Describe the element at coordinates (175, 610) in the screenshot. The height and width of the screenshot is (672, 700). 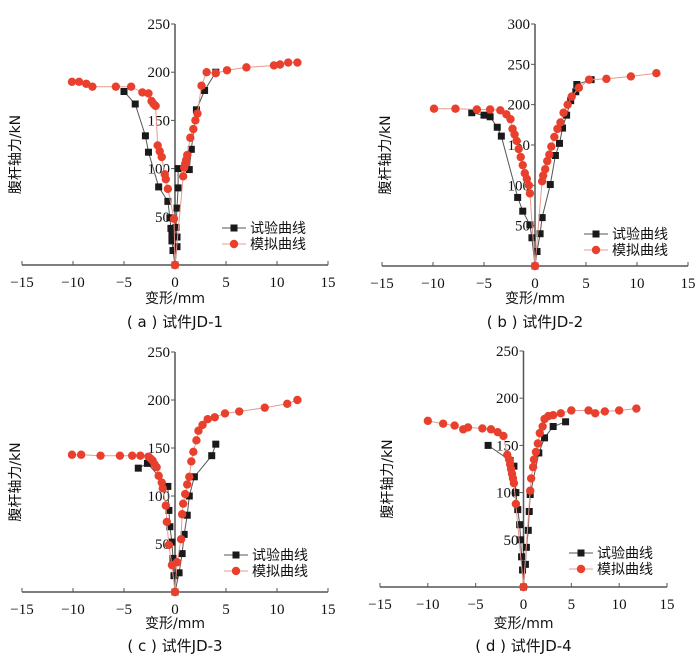
I see `x-tick-label: 0` at that location.